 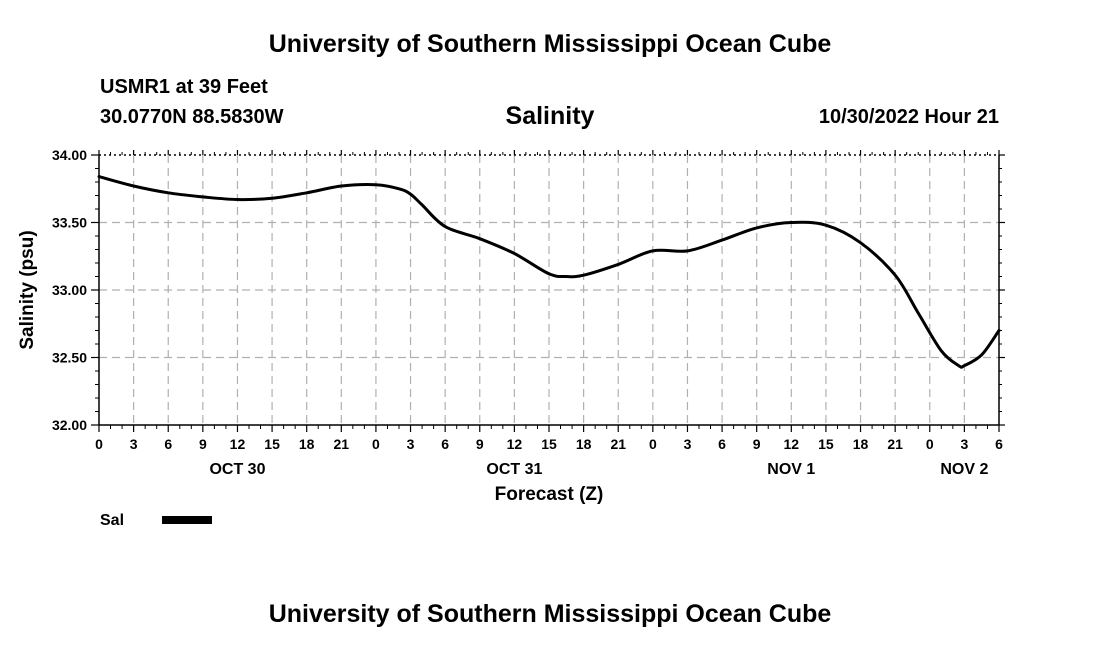 What do you see at coordinates (550, 116) in the screenshot?
I see `variable-title: Salinity` at bounding box center [550, 116].